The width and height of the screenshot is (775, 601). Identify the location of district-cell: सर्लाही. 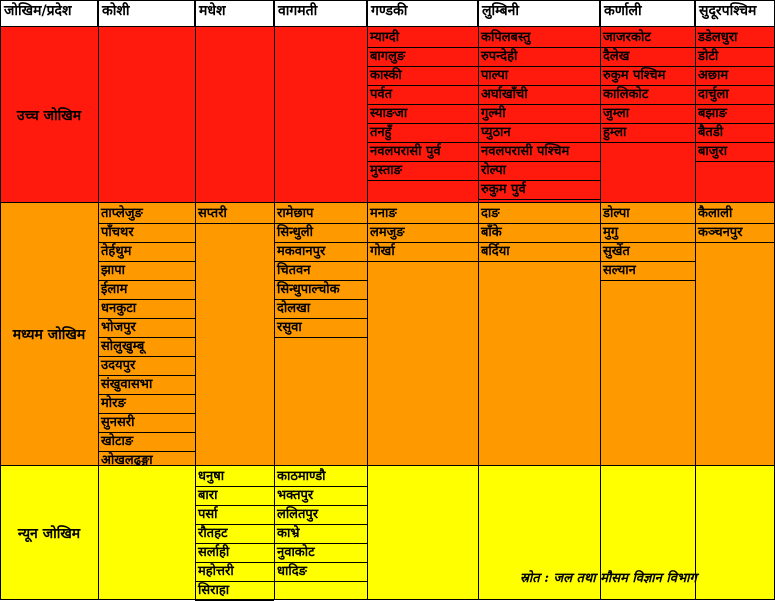
(234, 553).